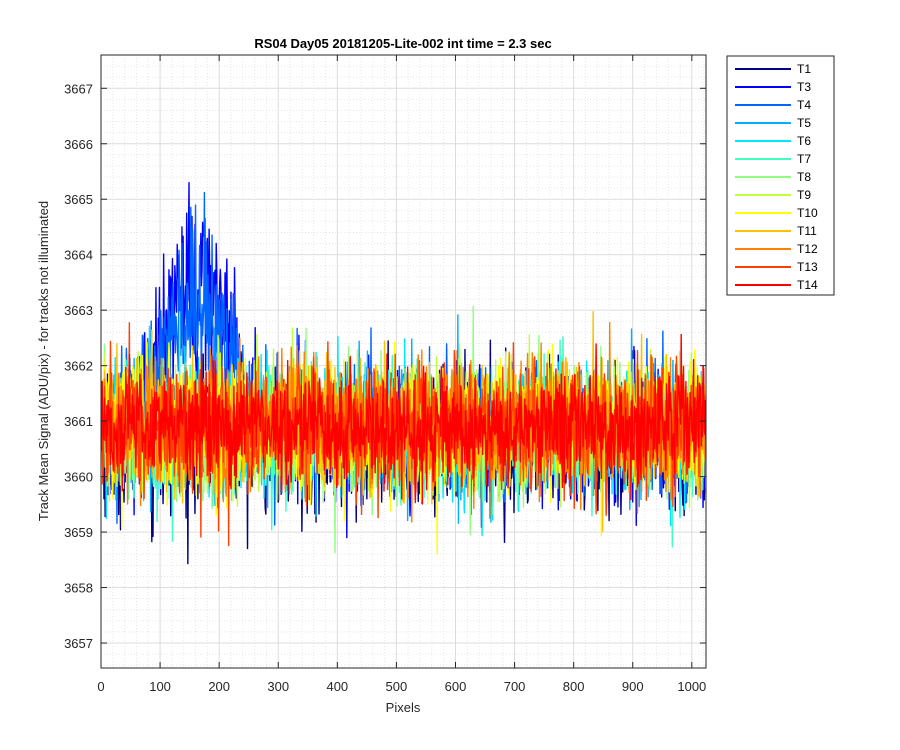 Image resolution: width=900 pixels, height=750 pixels. What do you see at coordinates (691, 686) in the screenshot?
I see `x-tick-label: 1000` at bounding box center [691, 686].